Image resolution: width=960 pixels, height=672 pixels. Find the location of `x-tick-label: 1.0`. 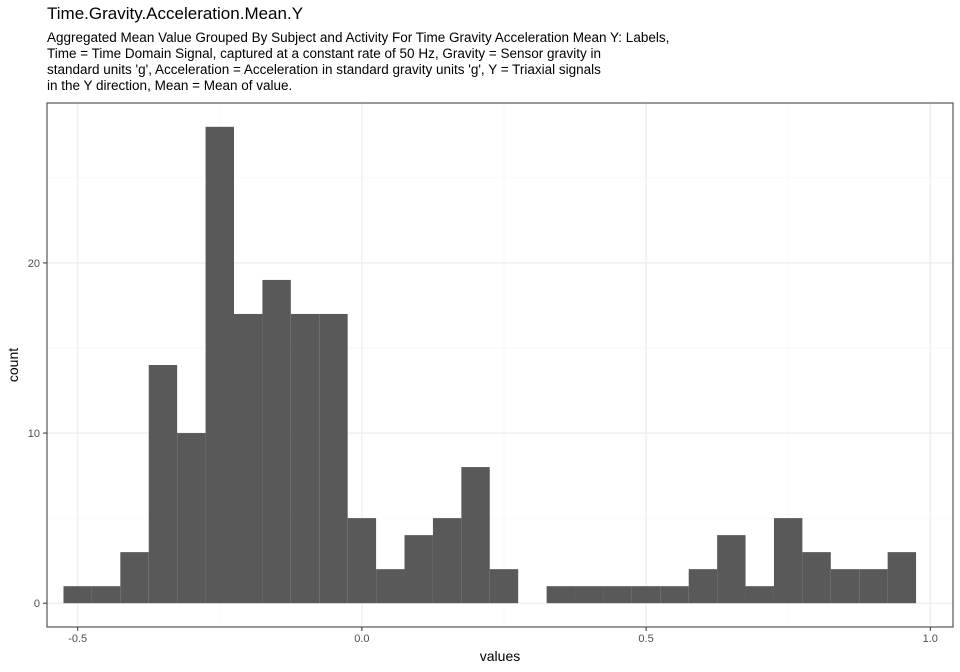

x-tick-label: 1.0 is located at coordinates (930, 639).